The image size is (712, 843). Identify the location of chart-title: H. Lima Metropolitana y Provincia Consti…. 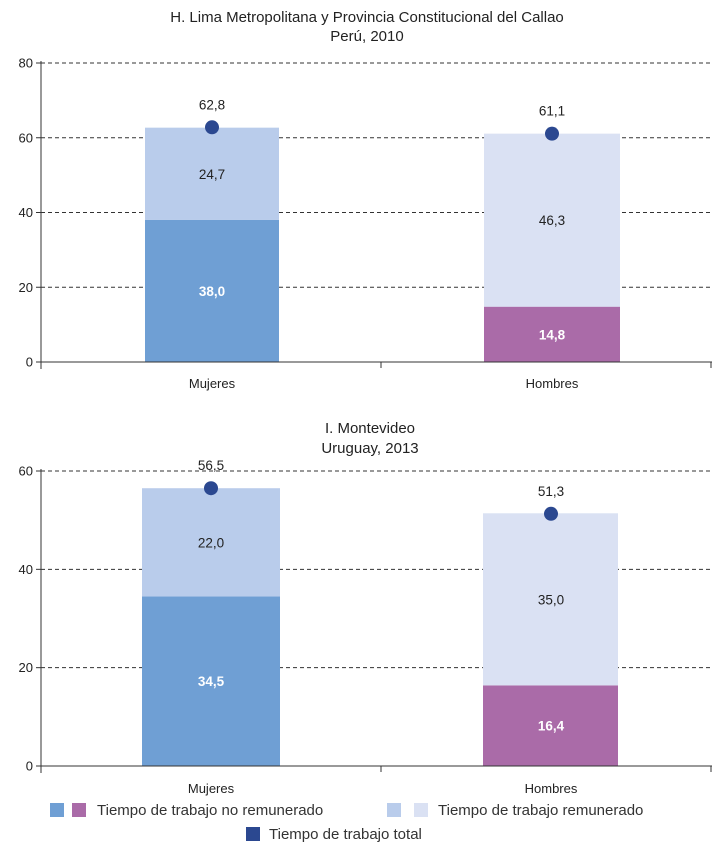
(367, 17).